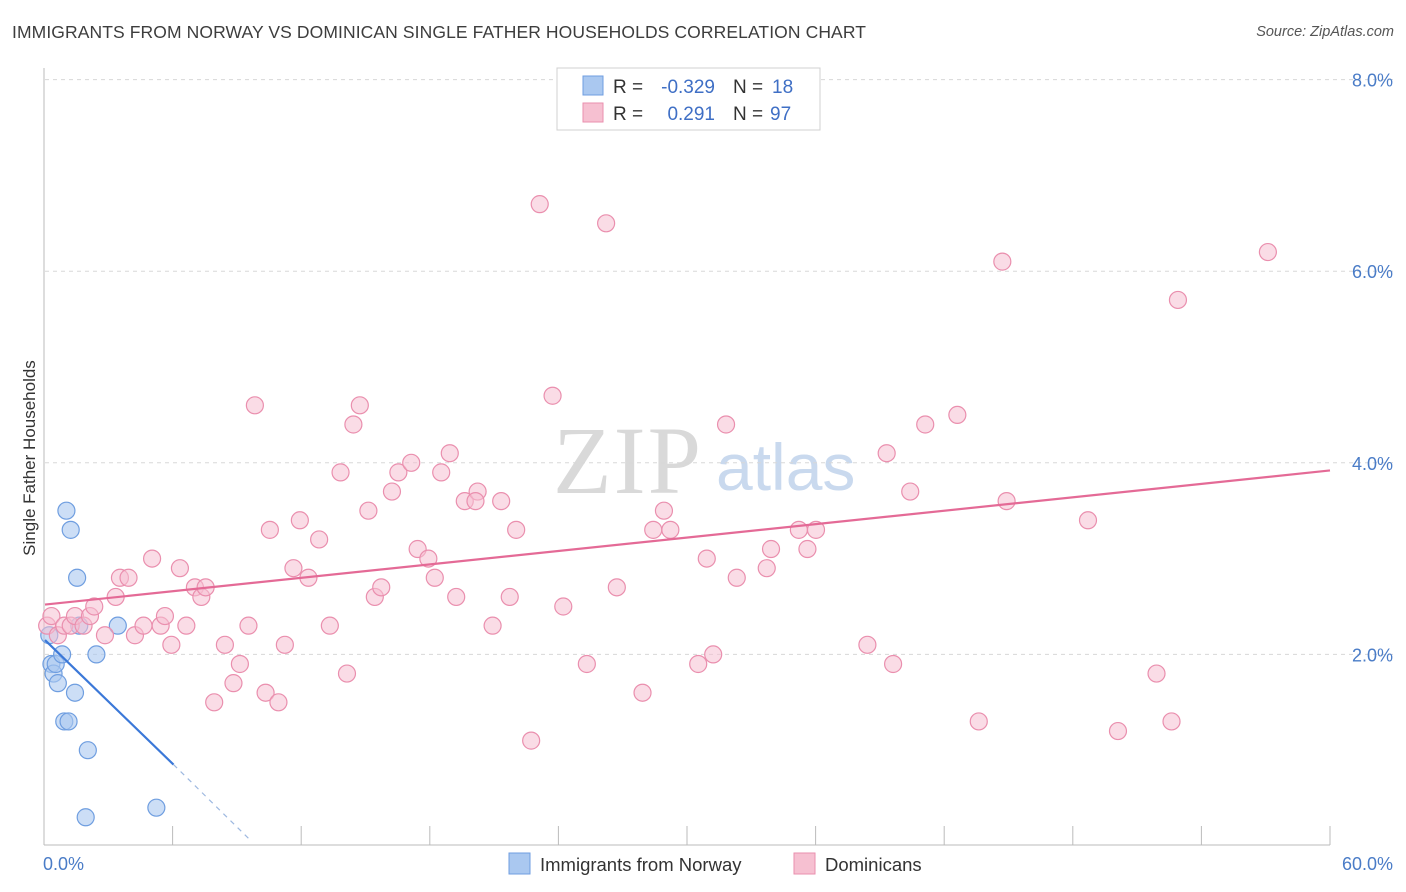 The image size is (1406, 892). What do you see at coordinates (780, 114) in the screenshot?
I see `legend-n-value-dominican: 97` at bounding box center [780, 114].